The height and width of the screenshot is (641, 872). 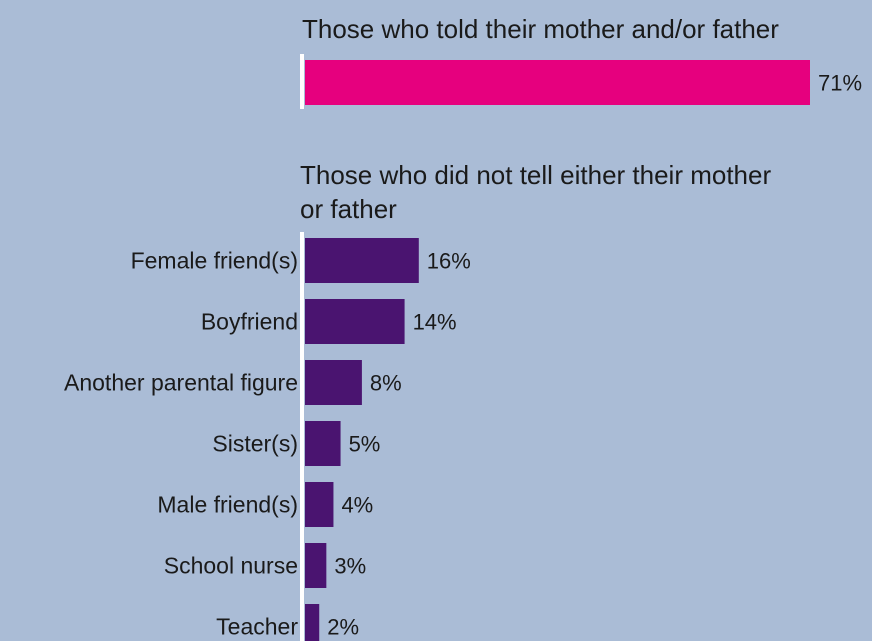 What do you see at coordinates (323, 443) in the screenshot?
I see `bar-sister-s` at bounding box center [323, 443].